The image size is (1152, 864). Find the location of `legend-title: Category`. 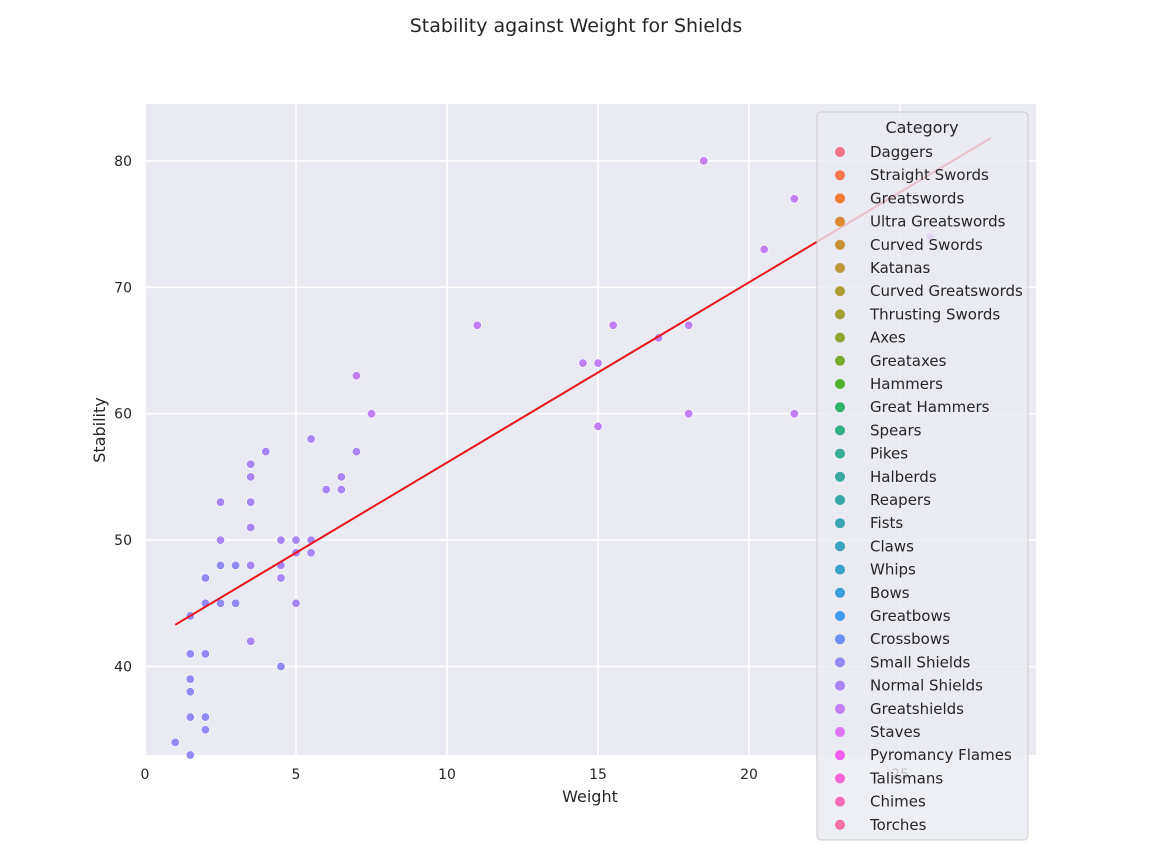

legend-title: Category is located at coordinates (921, 127).